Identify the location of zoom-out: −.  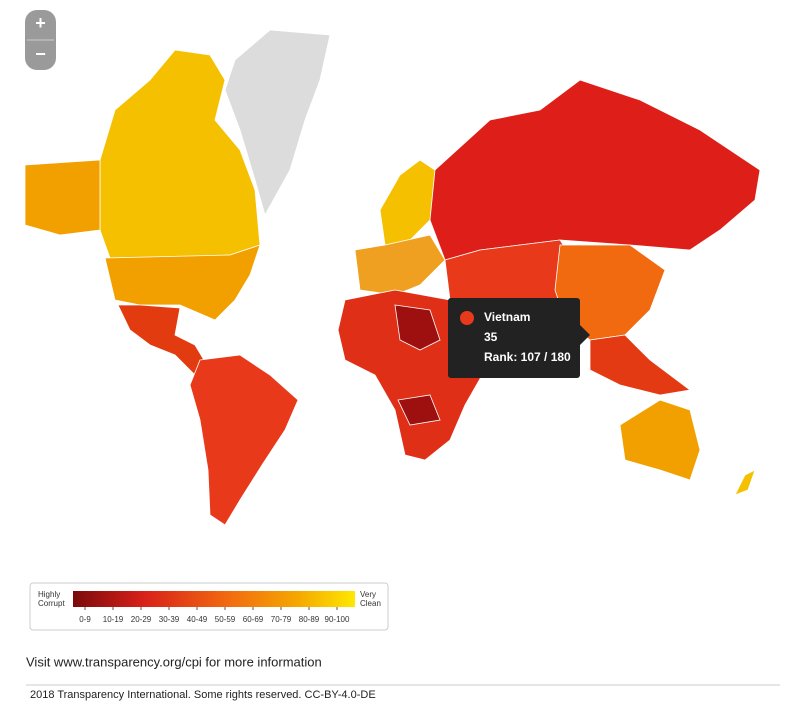
(40, 54).